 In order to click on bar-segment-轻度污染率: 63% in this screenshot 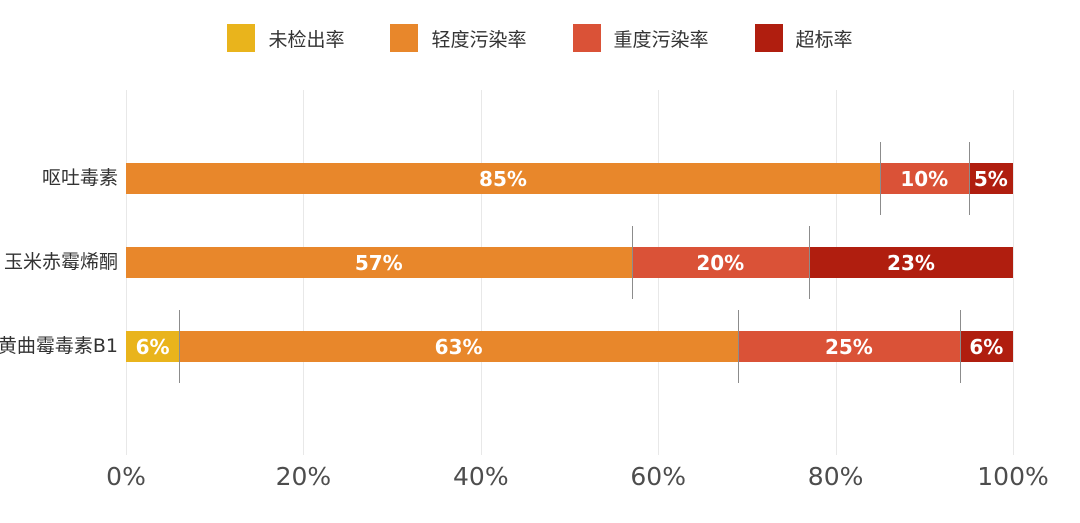, I will do `click(459, 346)`.